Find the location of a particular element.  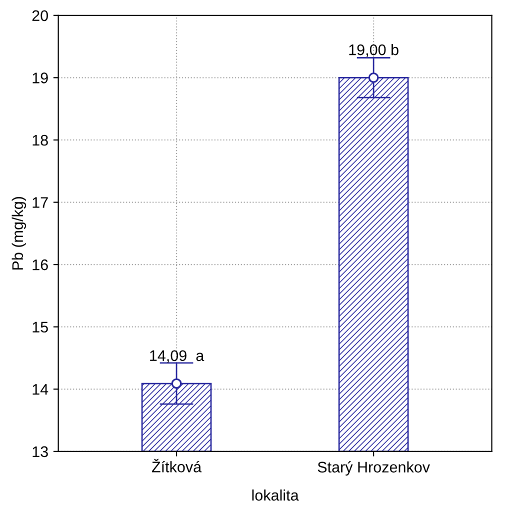

y-tick-label: 14 is located at coordinates (40, 389).